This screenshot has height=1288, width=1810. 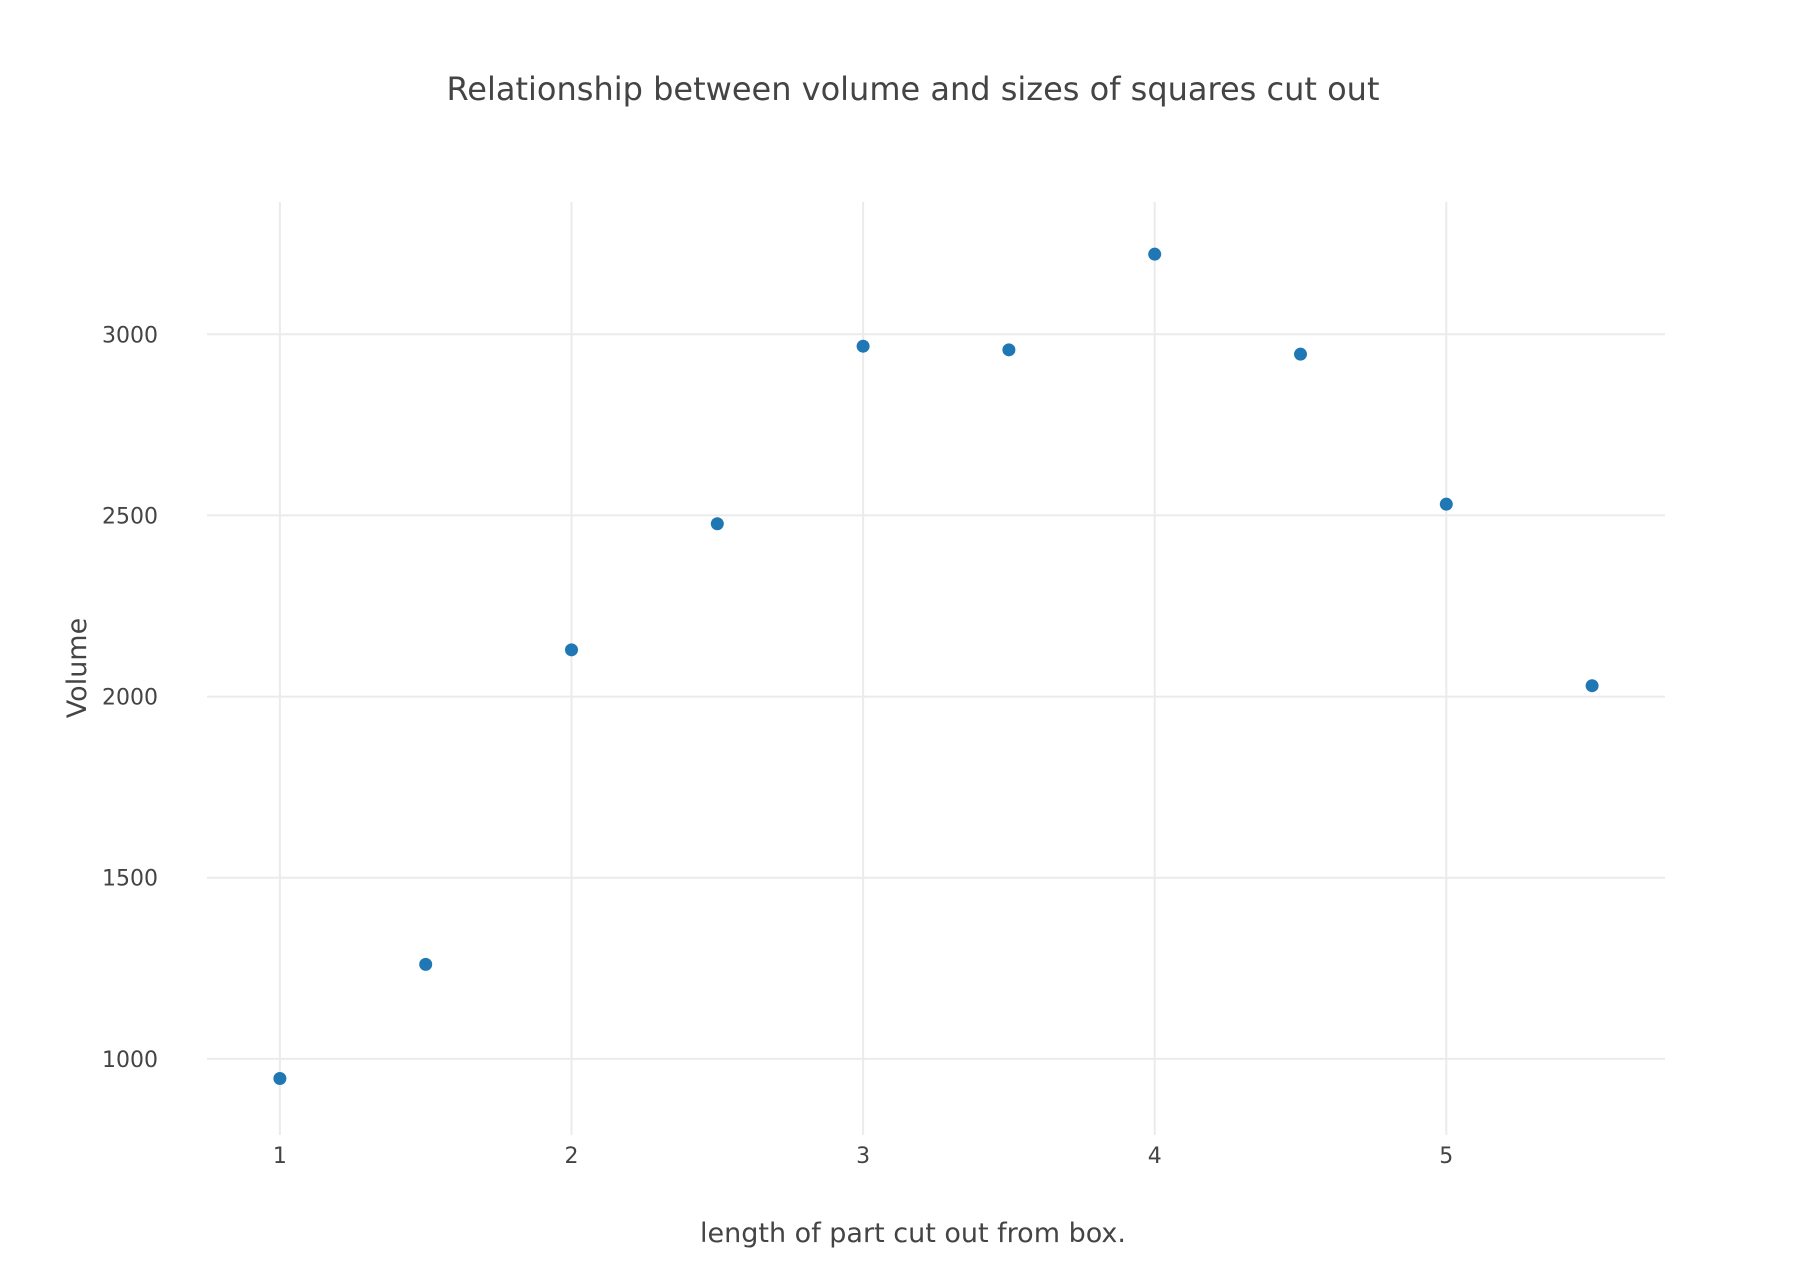 I want to click on x-tick-label: 1, so click(x=280, y=1156).